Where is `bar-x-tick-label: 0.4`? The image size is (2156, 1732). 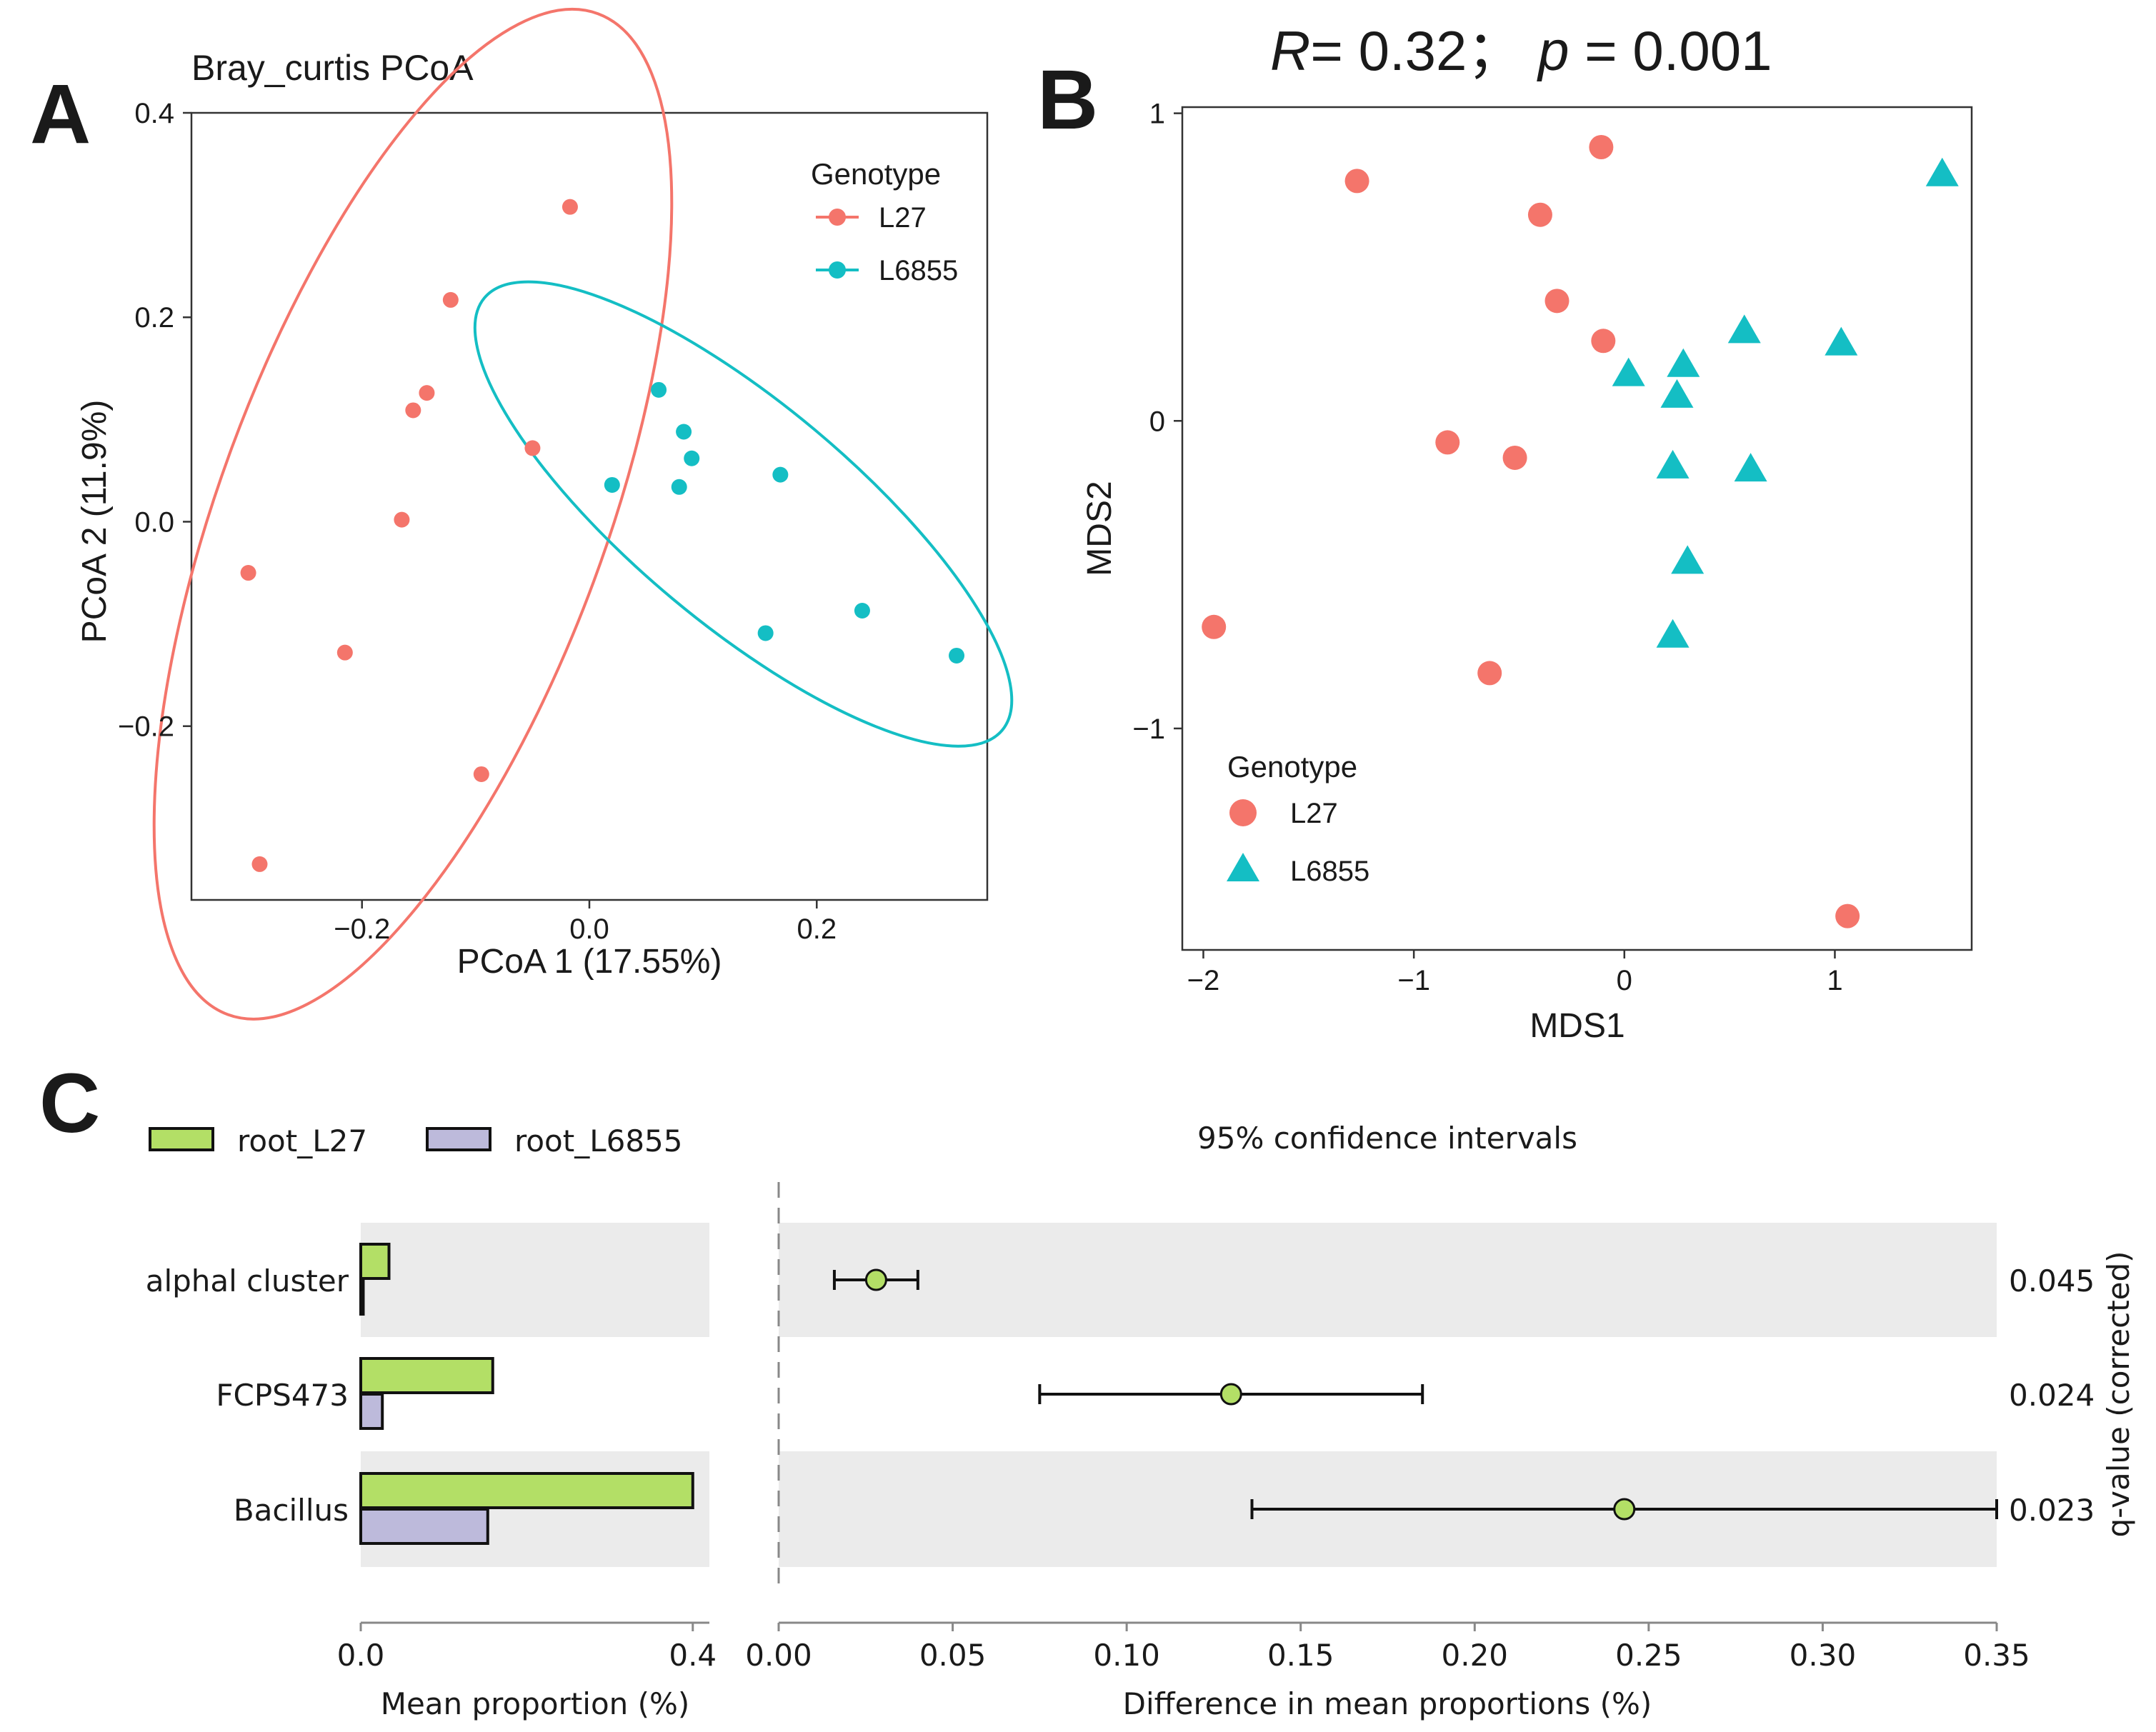 bar-x-tick-label: 0.4 is located at coordinates (693, 1655).